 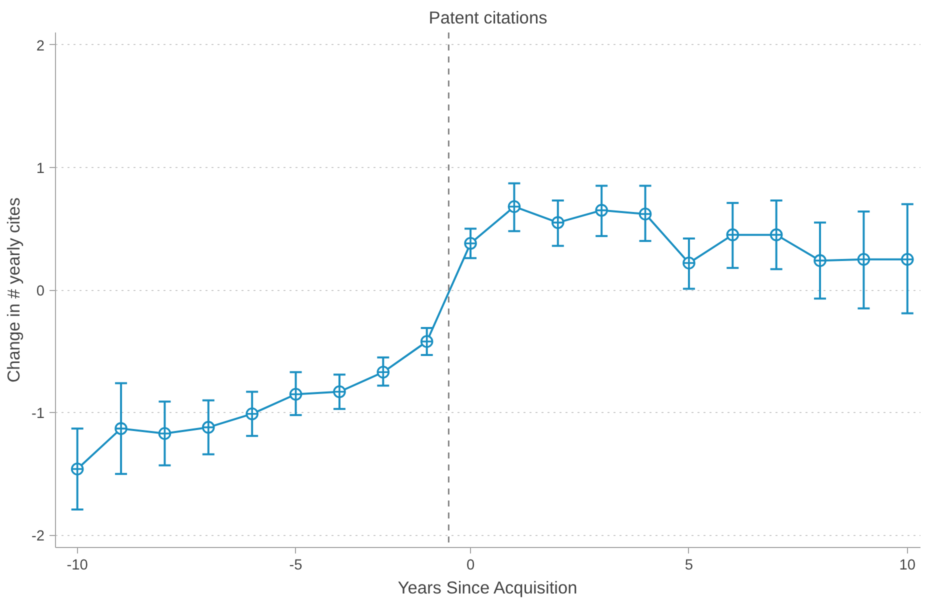 What do you see at coordinates (40, 292) in the screenshot?
I see `y-tick-label: 0` at bounding box center [40, 292].